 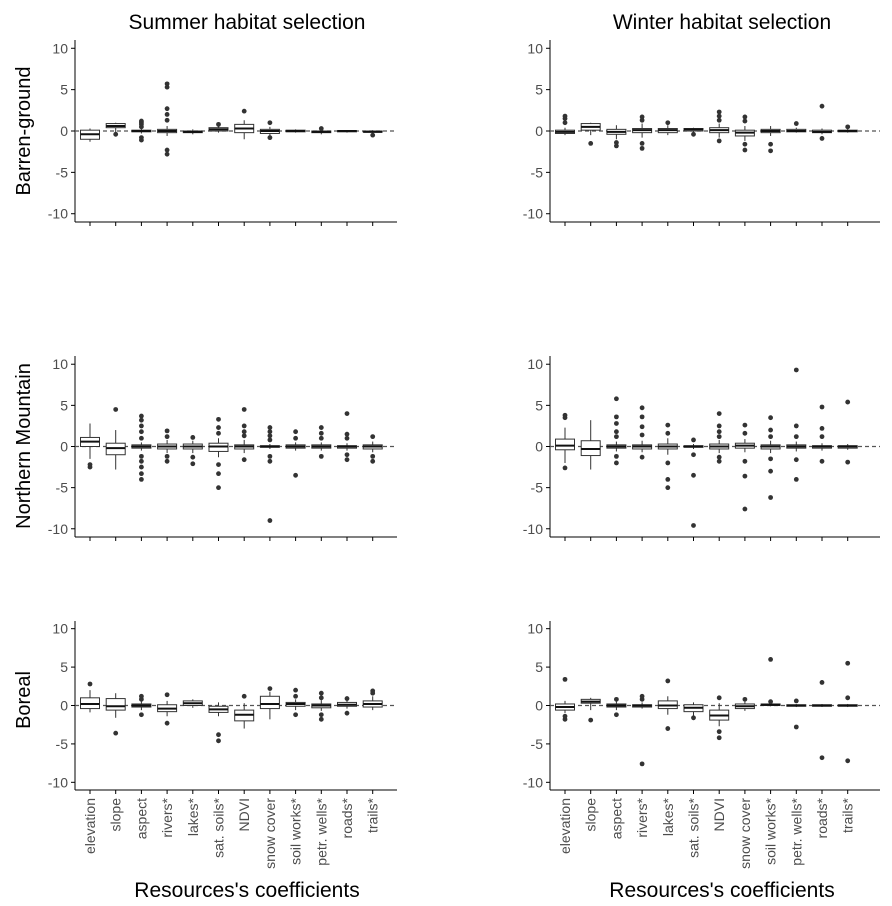 What do you see at coordinates (246, 890) in the screenshot?
I see `x-axis-title-summer: Resources's coefficients` at bounding box center [246, 890].